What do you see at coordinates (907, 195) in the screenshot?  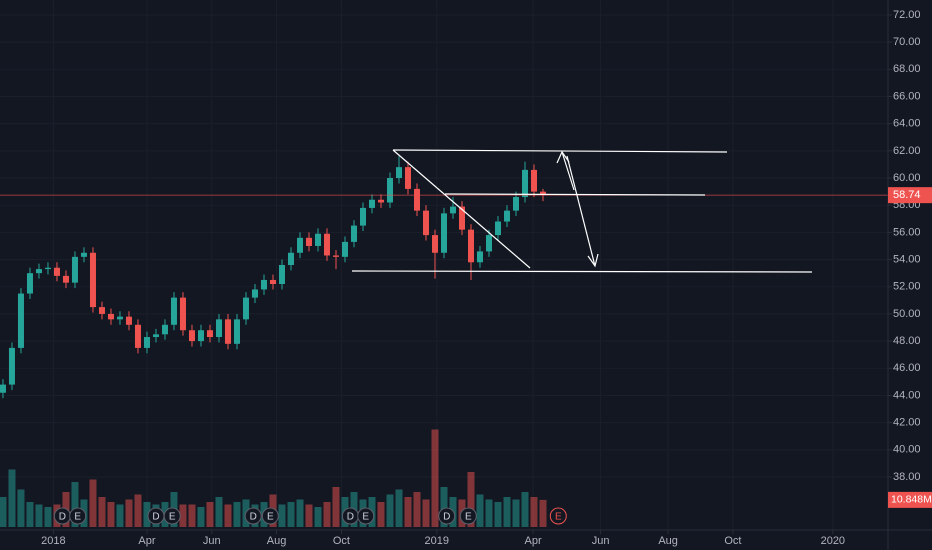 I see `last-price-label: 58.74` at bounding box center [907, 195].